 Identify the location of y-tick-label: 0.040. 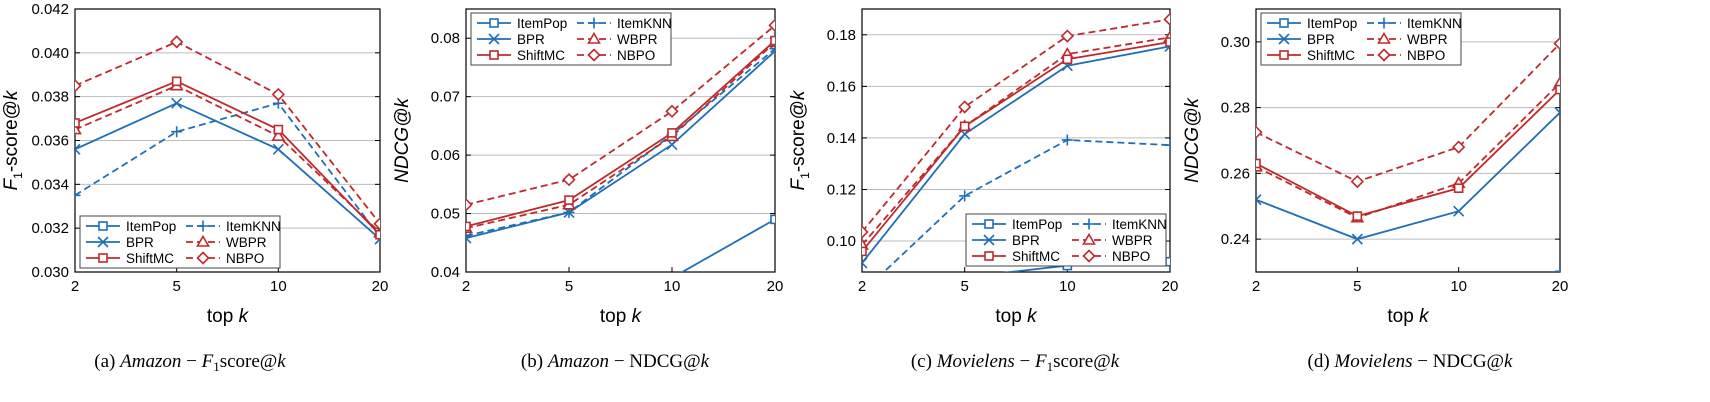
(50, 53).